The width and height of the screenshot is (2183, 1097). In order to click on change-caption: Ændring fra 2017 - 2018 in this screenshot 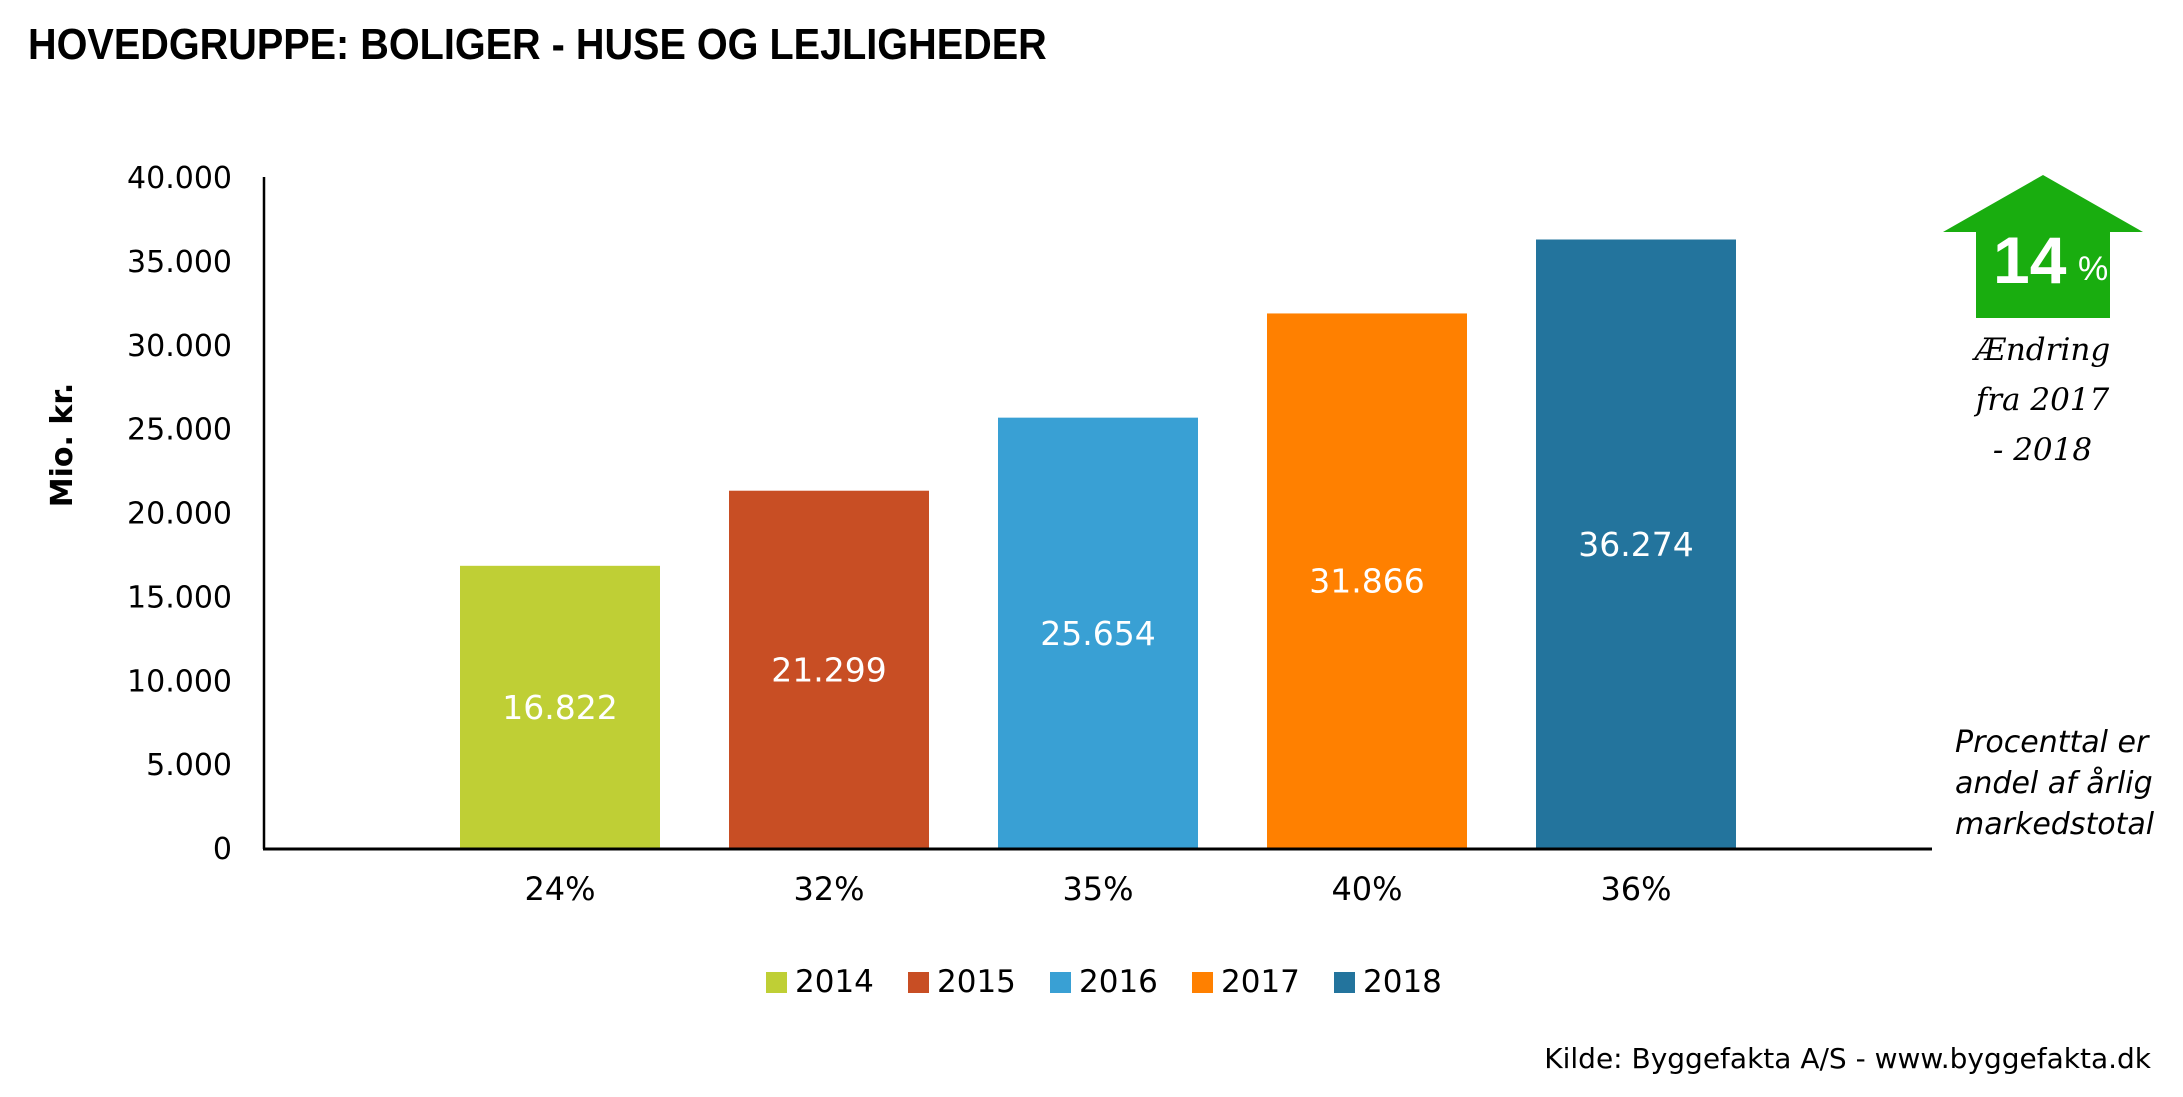, I will do `click(2042, 400)`.